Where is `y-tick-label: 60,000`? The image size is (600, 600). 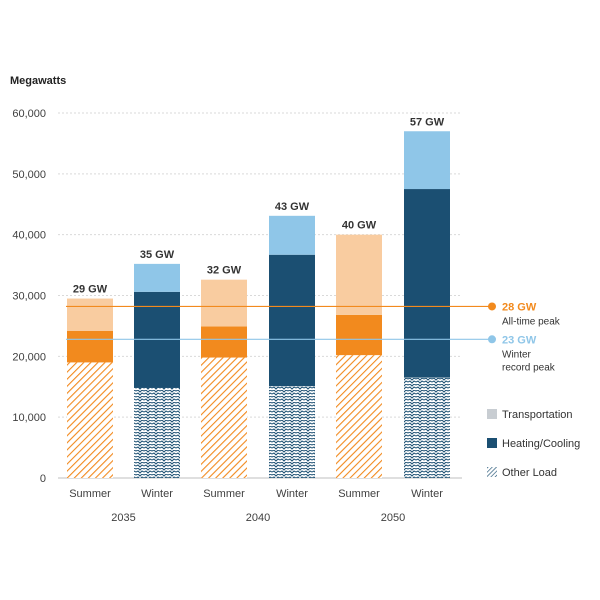 y-tick-label: 60,000 is located at coordinates (29, 114).